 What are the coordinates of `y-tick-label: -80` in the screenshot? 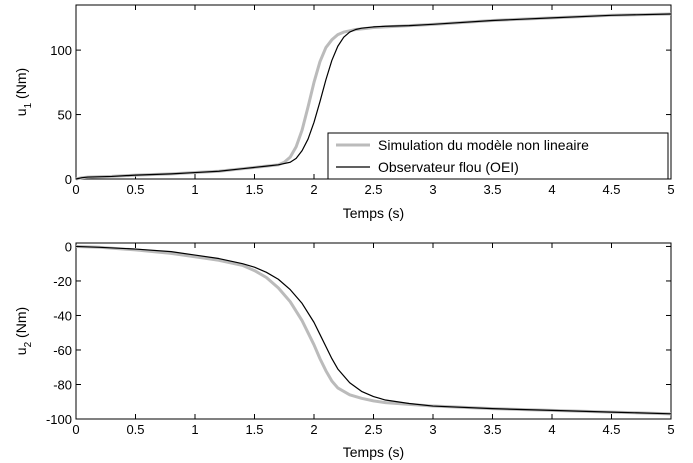 It's located at (62, 384).